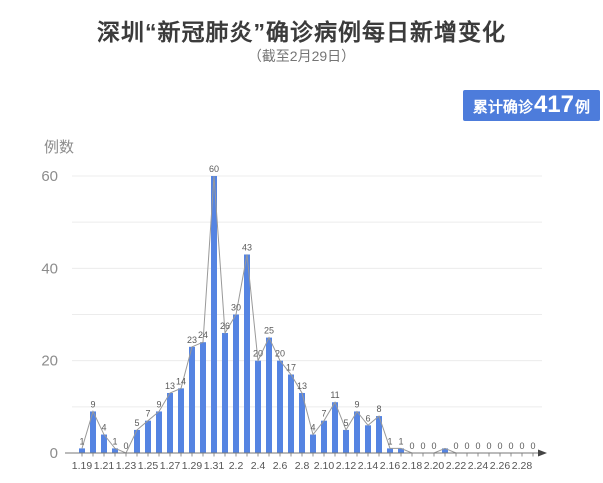 The width and height of the screenshot is (603, 483). I want to click on x-tick-label: 1.19, so click(82, 466).